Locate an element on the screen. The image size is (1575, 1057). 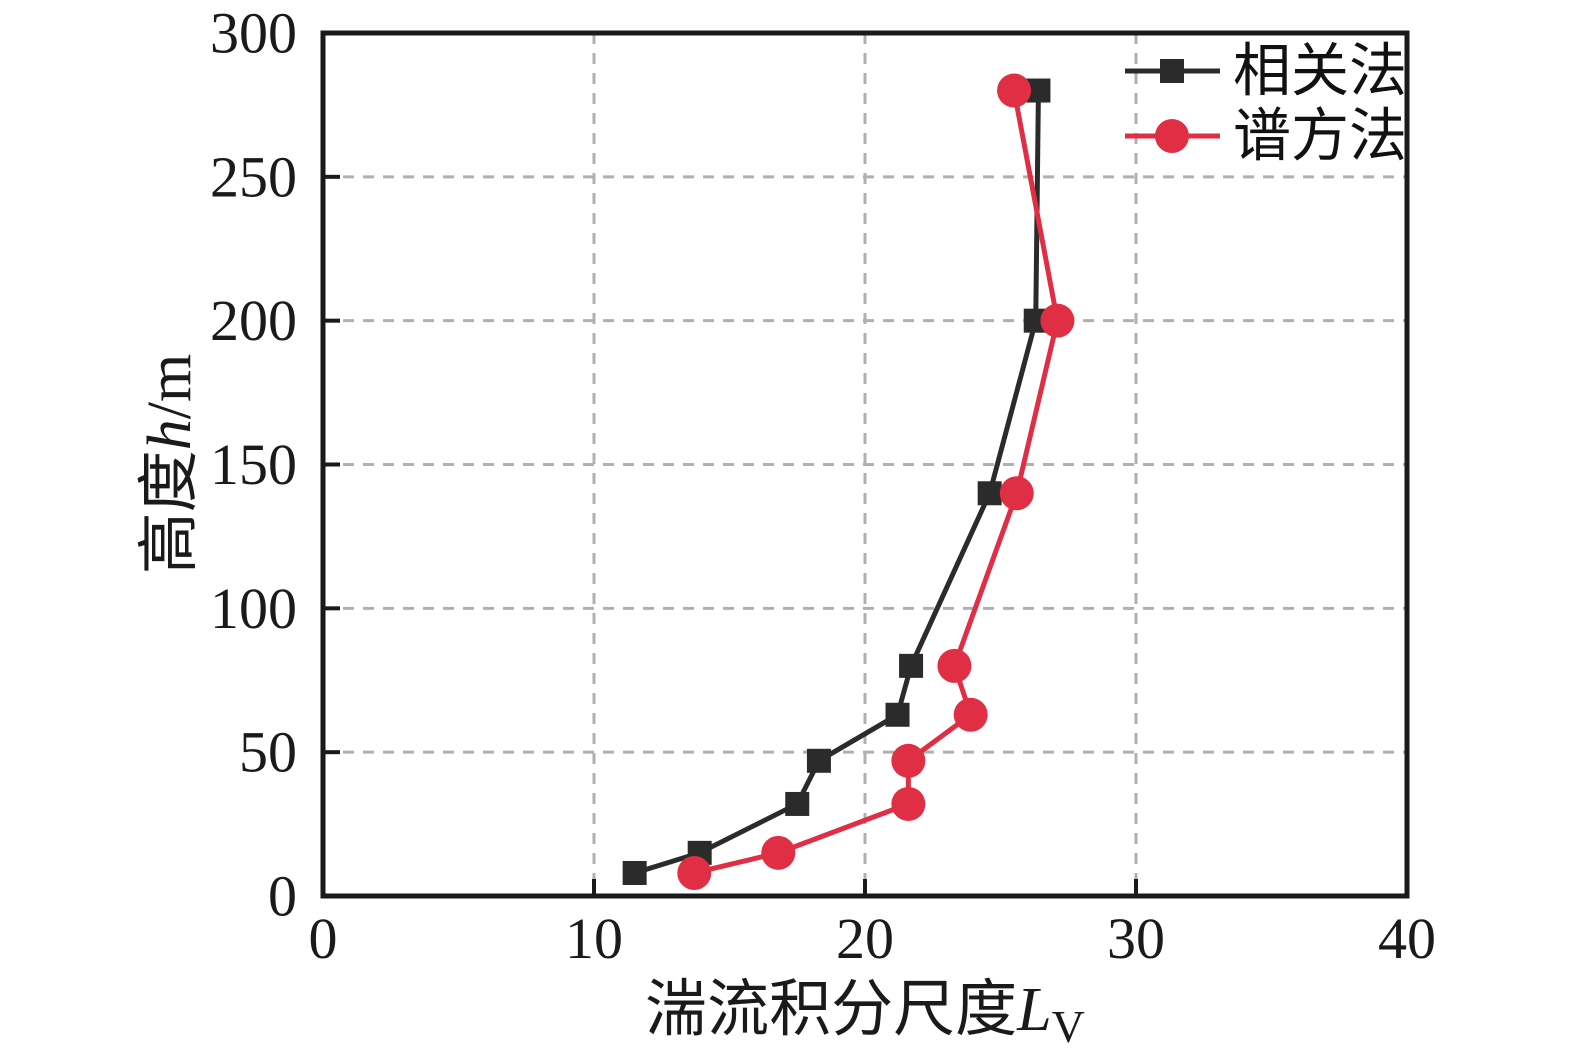
x-tick-label: 10 is located at coordinates (594, 938).